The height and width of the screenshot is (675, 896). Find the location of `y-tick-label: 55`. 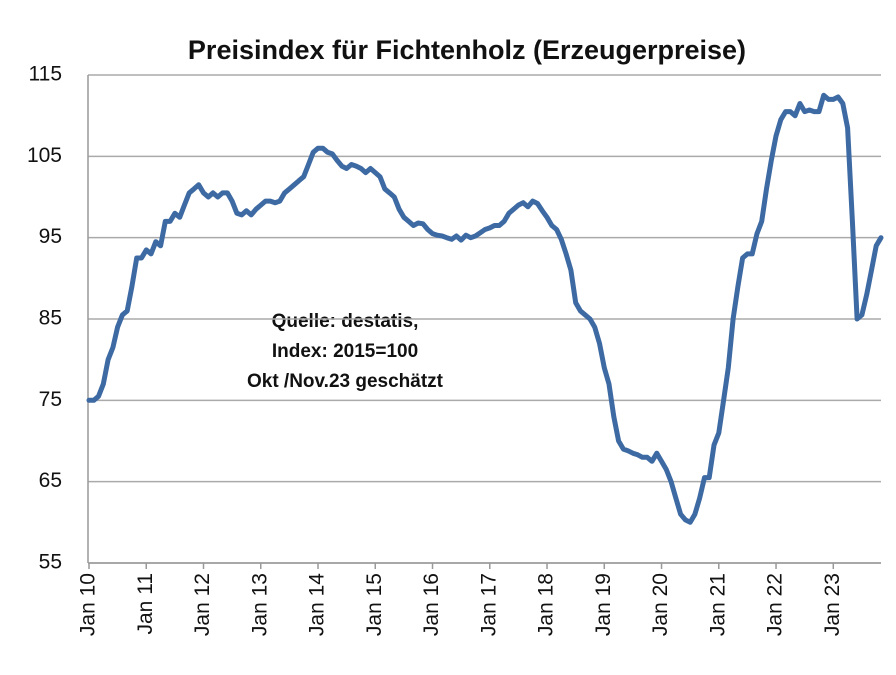

y-tick-label: 55 is located at coordinates (50, 562).